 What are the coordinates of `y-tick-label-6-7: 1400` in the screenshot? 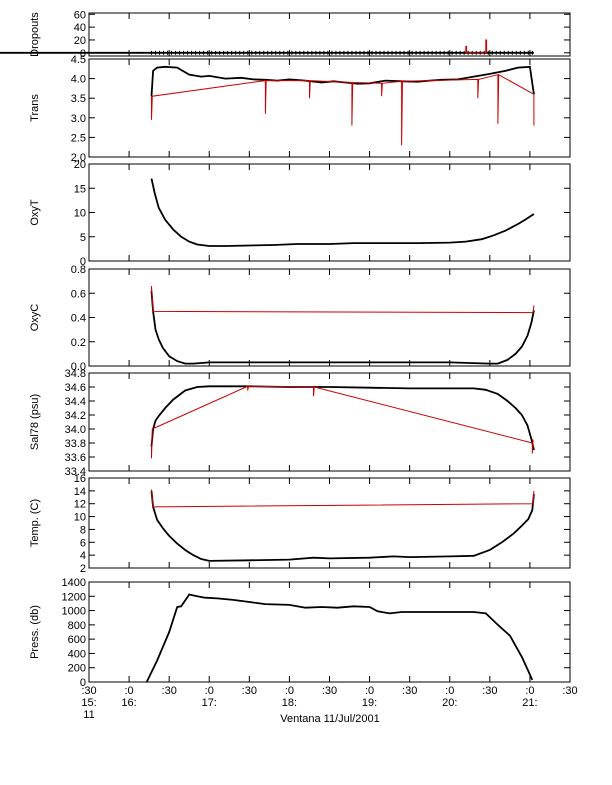 It's located at (74, 583).